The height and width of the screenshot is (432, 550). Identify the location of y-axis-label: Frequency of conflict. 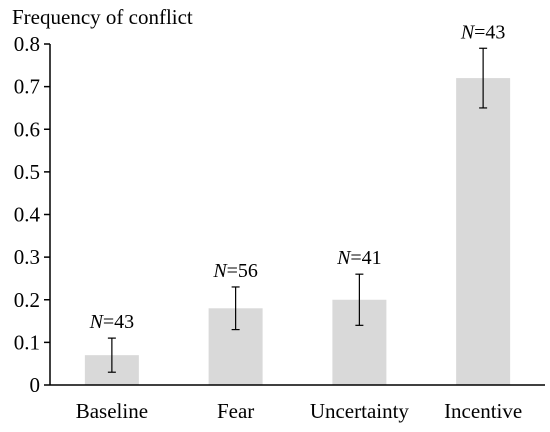
(102, 17).